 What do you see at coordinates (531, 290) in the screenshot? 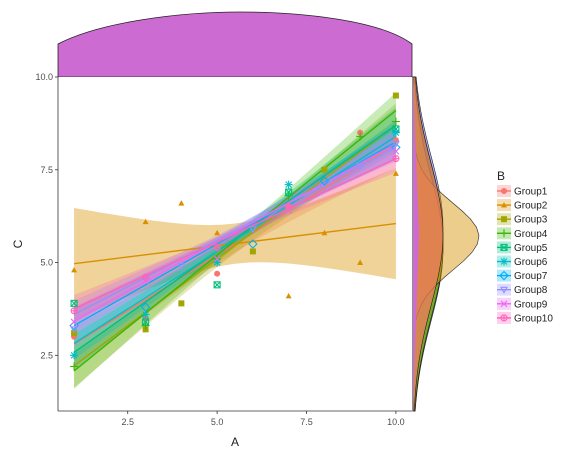
I see `legend-label-group8: Group8` at bounding box center [531, 290].